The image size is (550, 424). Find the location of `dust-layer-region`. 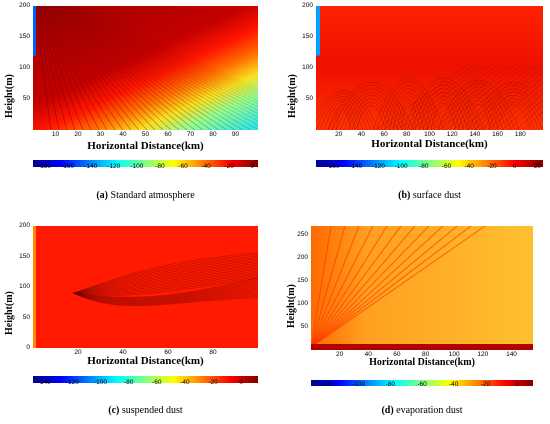

dust-layer-region is located at coordinates (145, 322).